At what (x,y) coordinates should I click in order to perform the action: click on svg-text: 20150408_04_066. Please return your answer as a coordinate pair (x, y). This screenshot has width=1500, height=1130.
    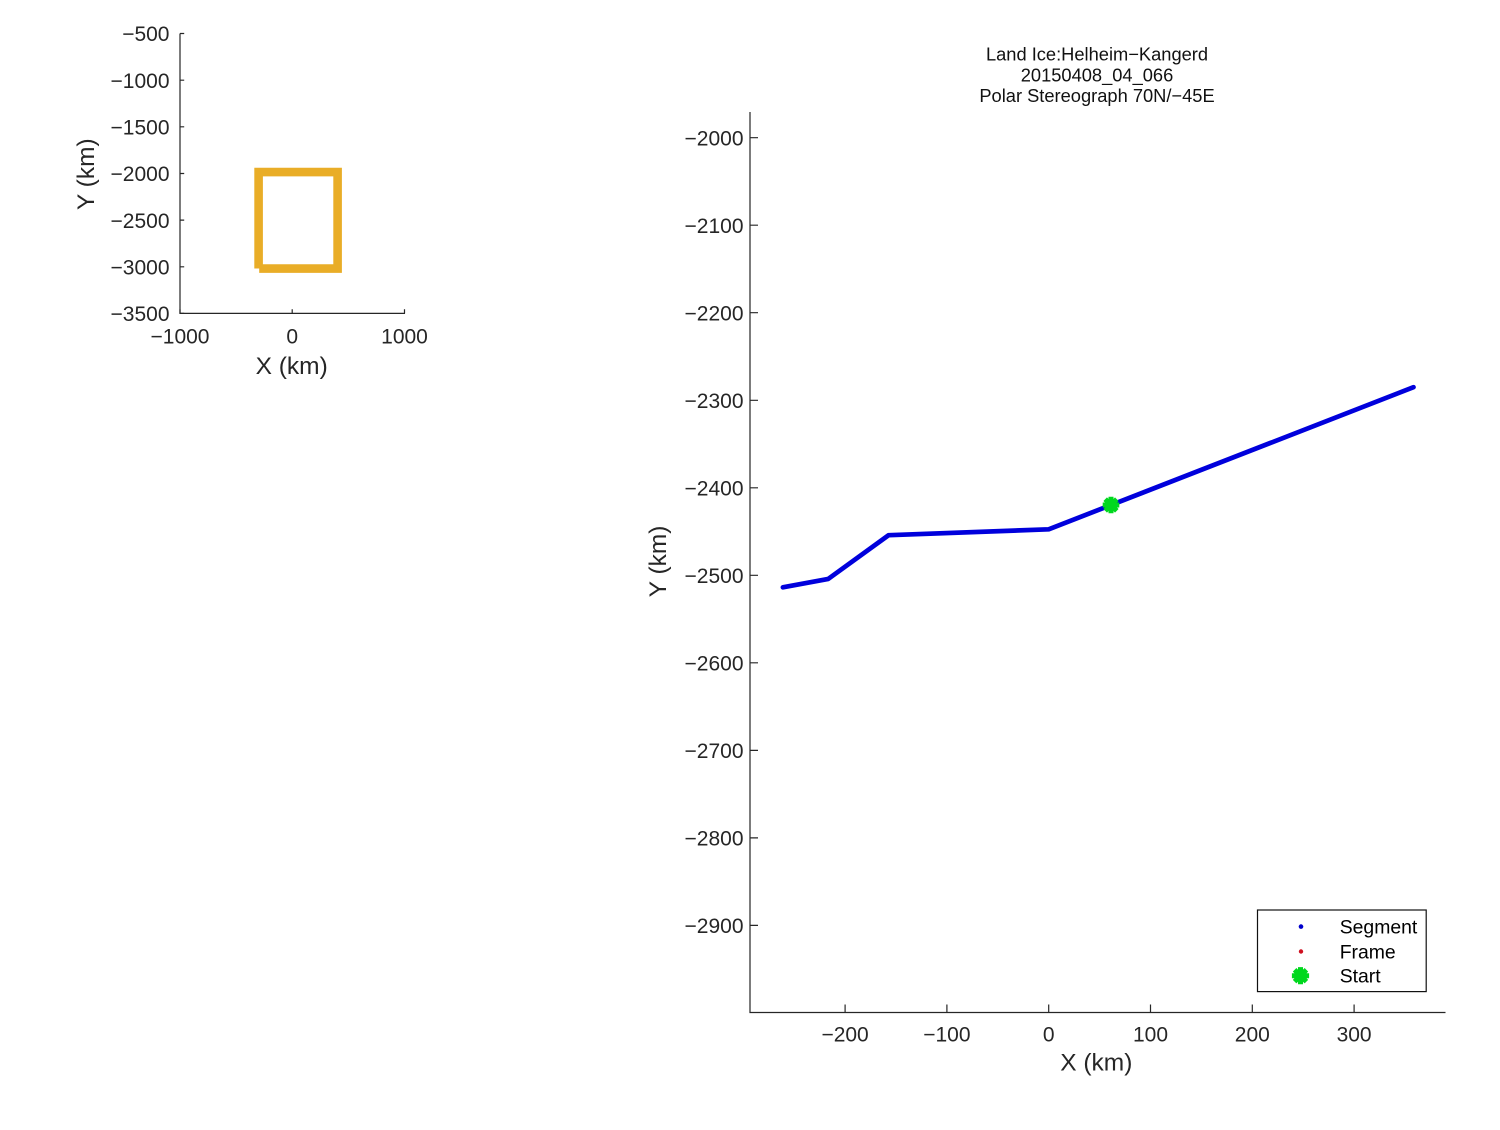
    Looking at the image, I should click on (1097, 75).